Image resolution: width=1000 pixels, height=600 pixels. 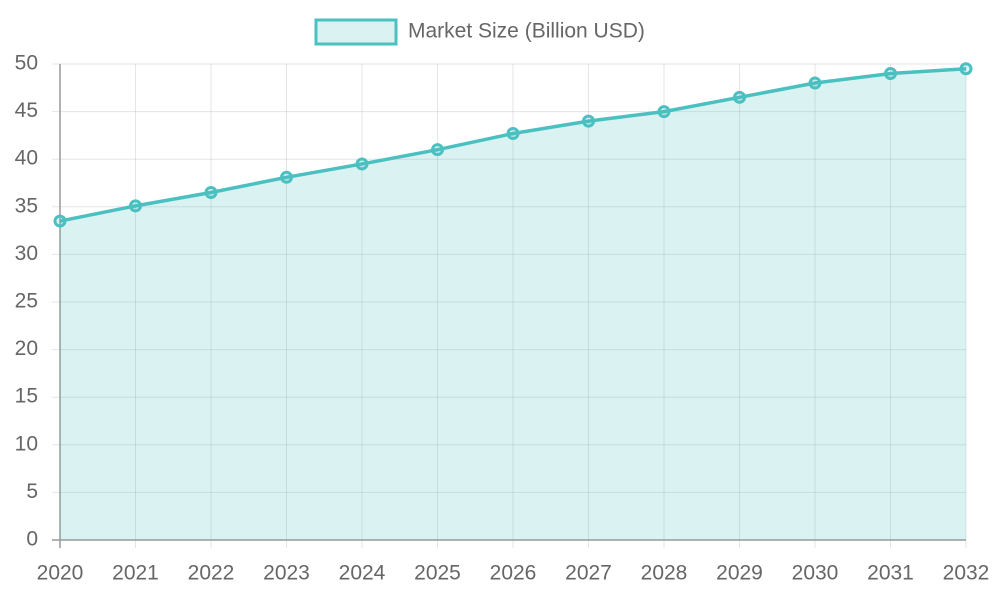 What do you see at coordinates (26, 205) in the screenshot?
I see `y-tick-label: 35` at bounding box center [26, 205].